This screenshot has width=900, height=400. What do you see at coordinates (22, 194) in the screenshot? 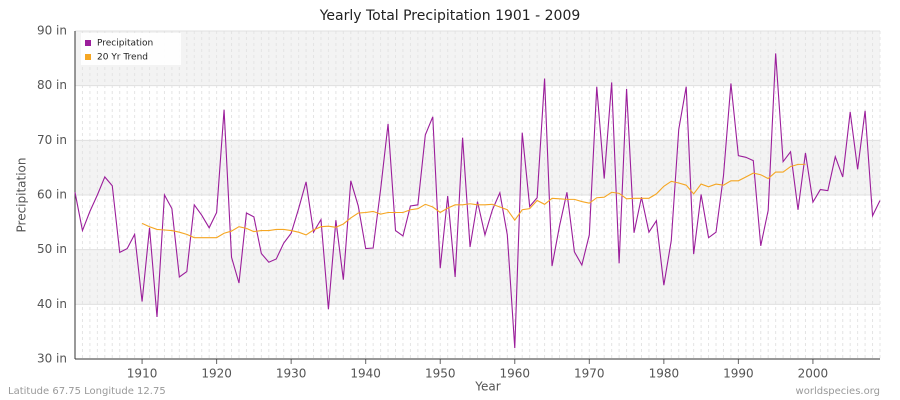
I see `y-axis-label: Precipitation` at bounding box center [22, 194].